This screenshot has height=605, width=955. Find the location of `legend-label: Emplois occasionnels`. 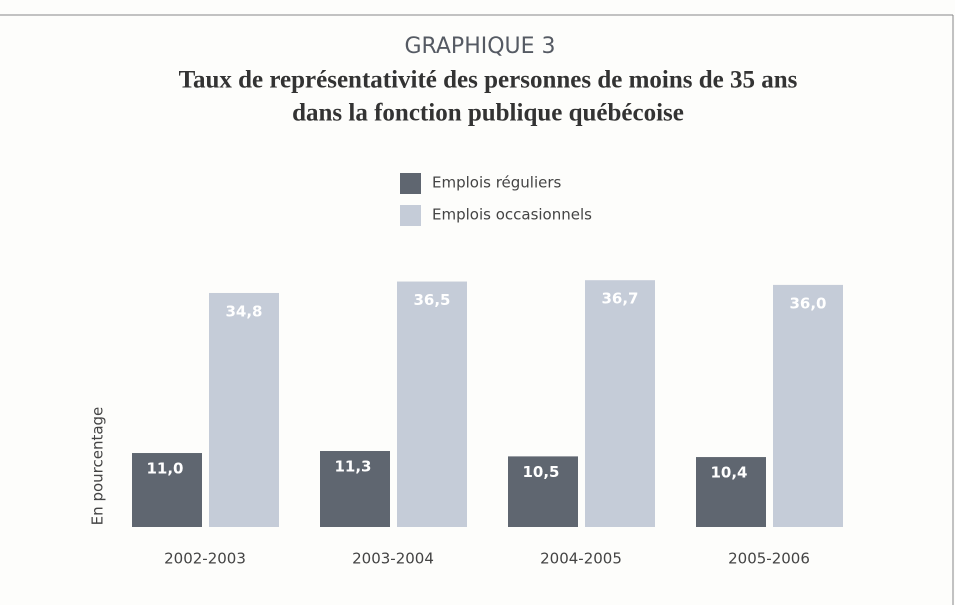

legend-label: Emplois occasionnels is located at coordinates (512, 215).